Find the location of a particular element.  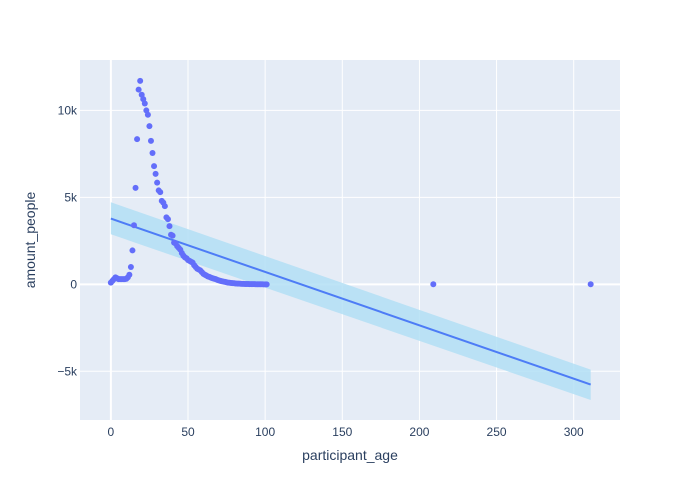

y-axis-title: amount_people is located at coordinates (30, 240).